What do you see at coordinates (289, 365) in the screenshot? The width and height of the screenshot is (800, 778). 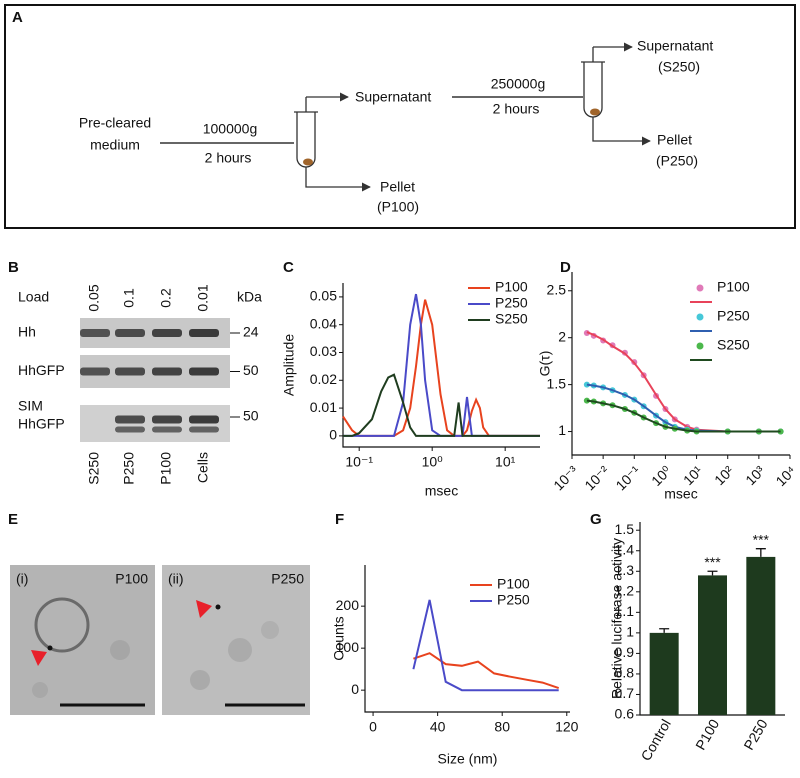 I see `y-axis-label: Amplitude` at bounding box center [289, 365].